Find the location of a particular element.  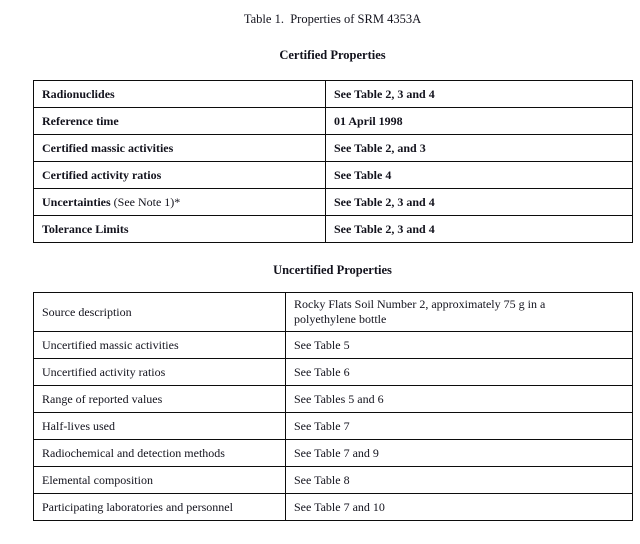

property-label: Reference time is located at coordinates (80, 120).